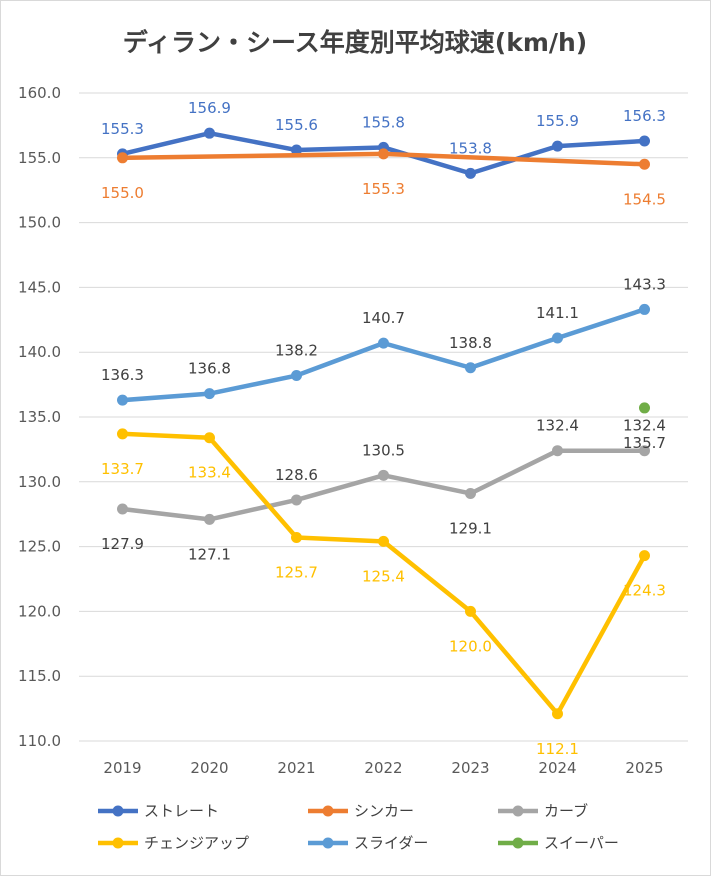 This screenshot has width=711, height=876. I want to click on data-label: 127.9, so click(122, 544).